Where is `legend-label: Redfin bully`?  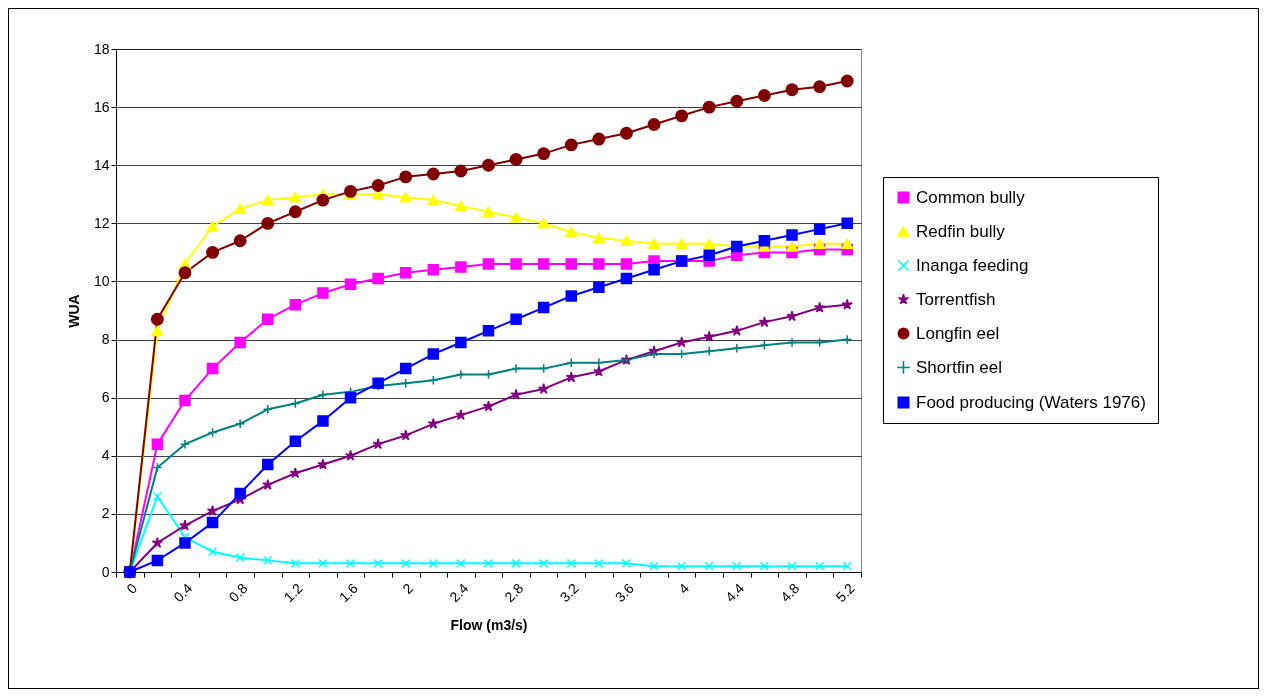
legend-label: Redfin bully is located at coordinates (961, 231).